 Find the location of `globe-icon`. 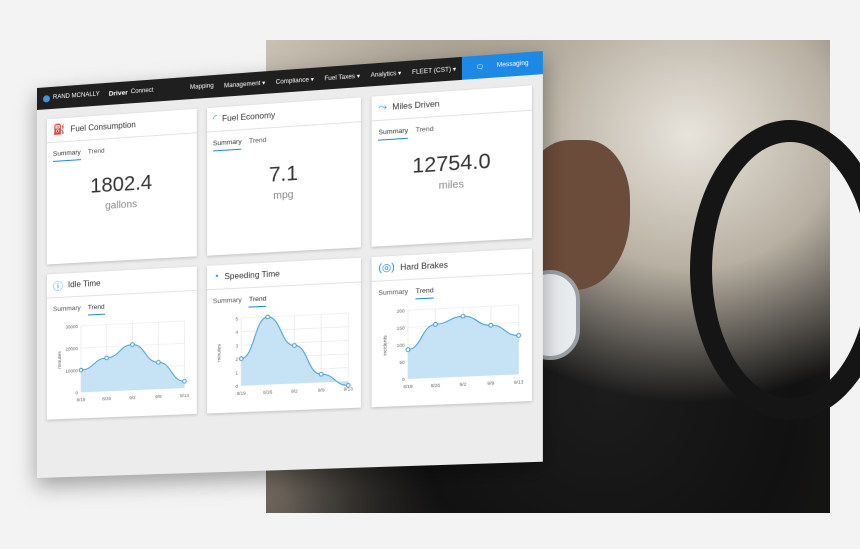

globe-icon is located at coordinates (46, 98).